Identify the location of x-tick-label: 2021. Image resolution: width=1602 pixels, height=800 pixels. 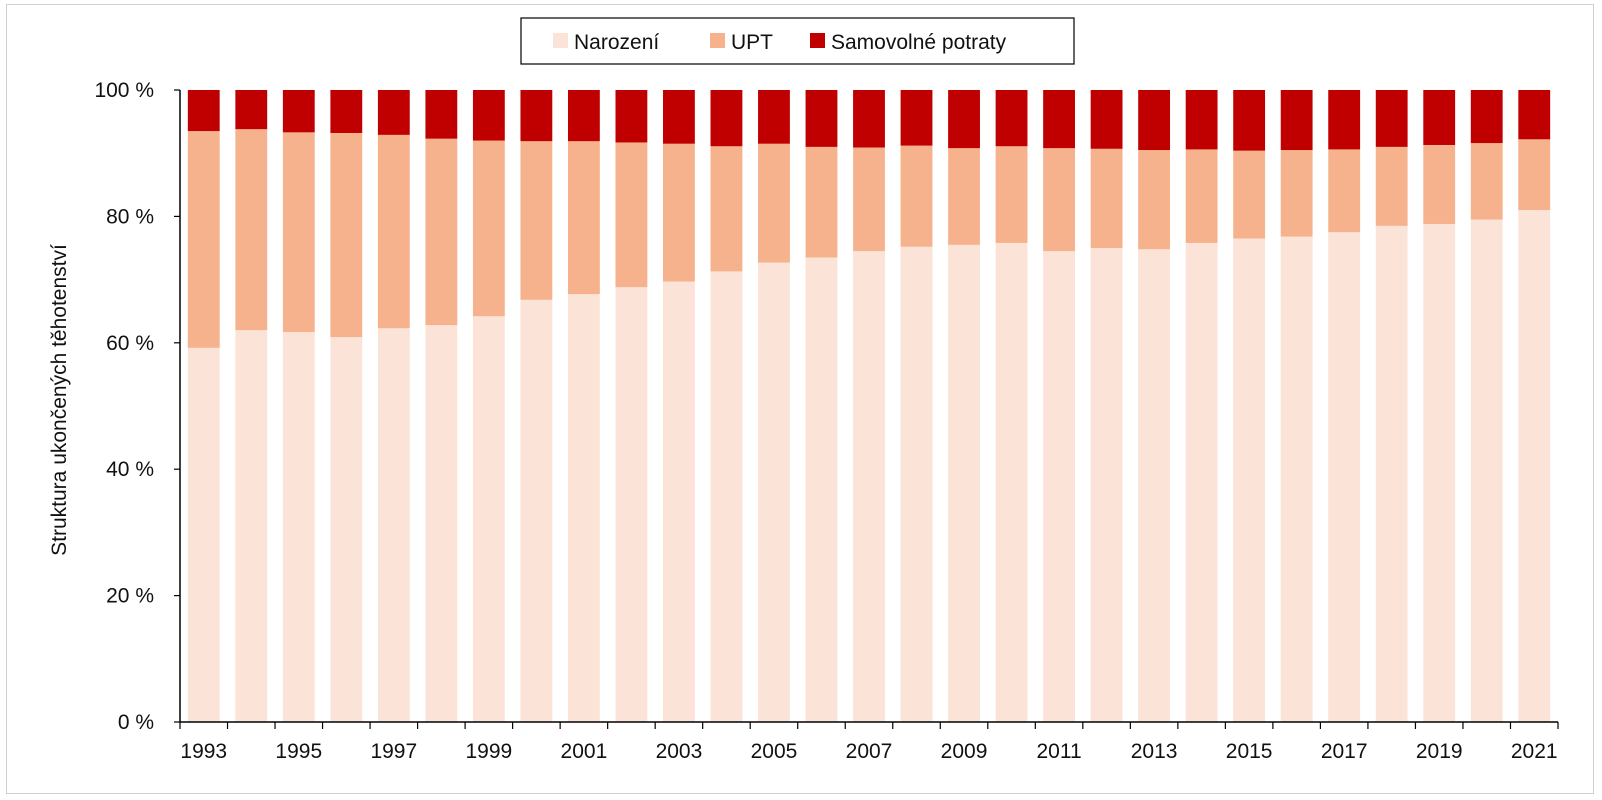
(1534, 751).